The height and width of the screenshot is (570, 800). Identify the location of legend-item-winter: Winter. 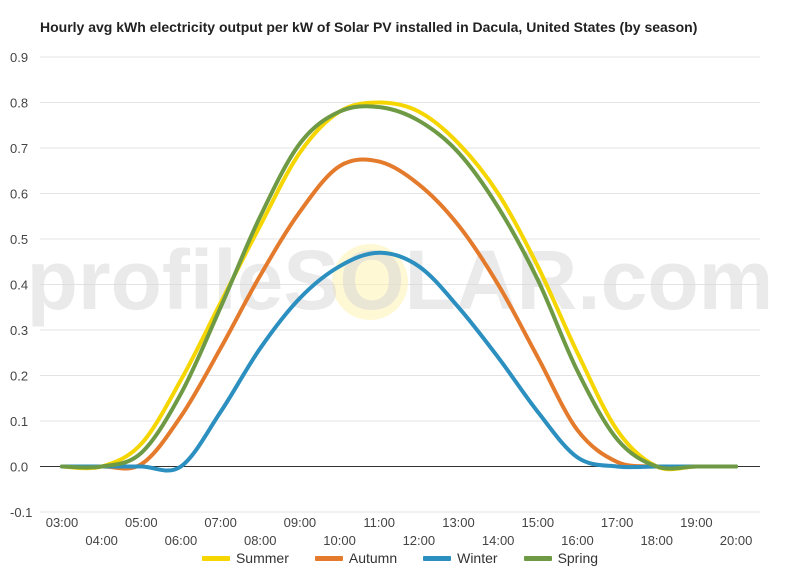
(460, 558).